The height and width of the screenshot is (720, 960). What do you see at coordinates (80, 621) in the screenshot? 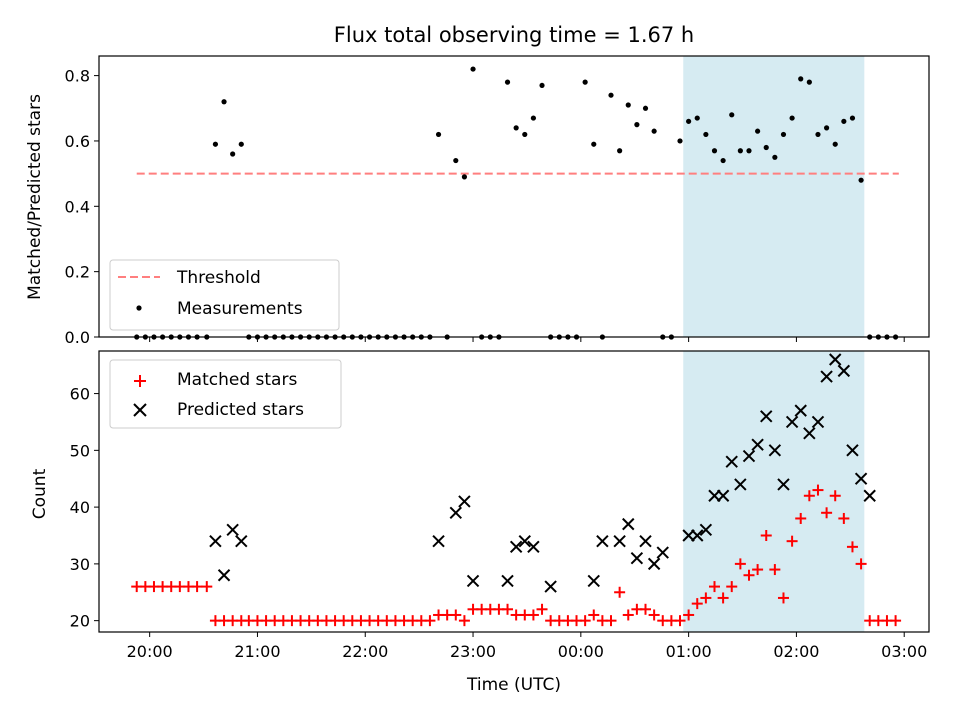
I see `bottom-y-tick-label: 20` at bounding box center [80, 621].